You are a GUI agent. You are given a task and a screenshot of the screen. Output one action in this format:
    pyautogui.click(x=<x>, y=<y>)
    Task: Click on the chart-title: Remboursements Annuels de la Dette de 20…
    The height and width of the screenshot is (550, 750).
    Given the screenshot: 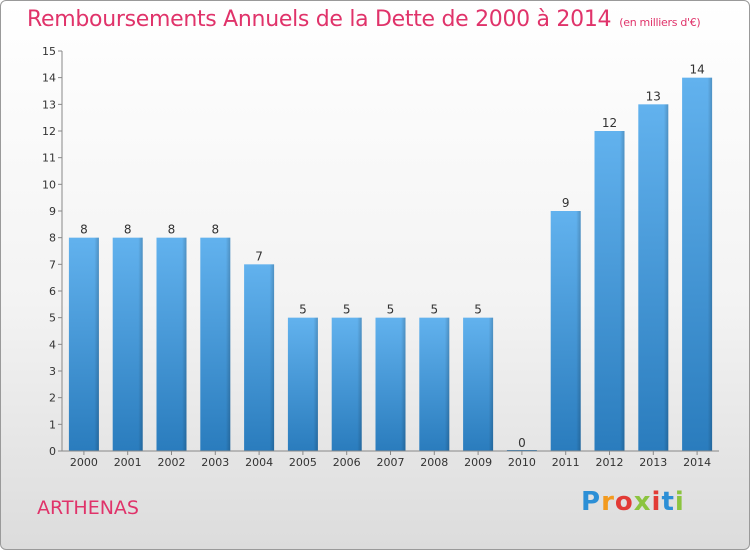 What is the action you would take?
    pyautogui.click(x=364, y=19)
    